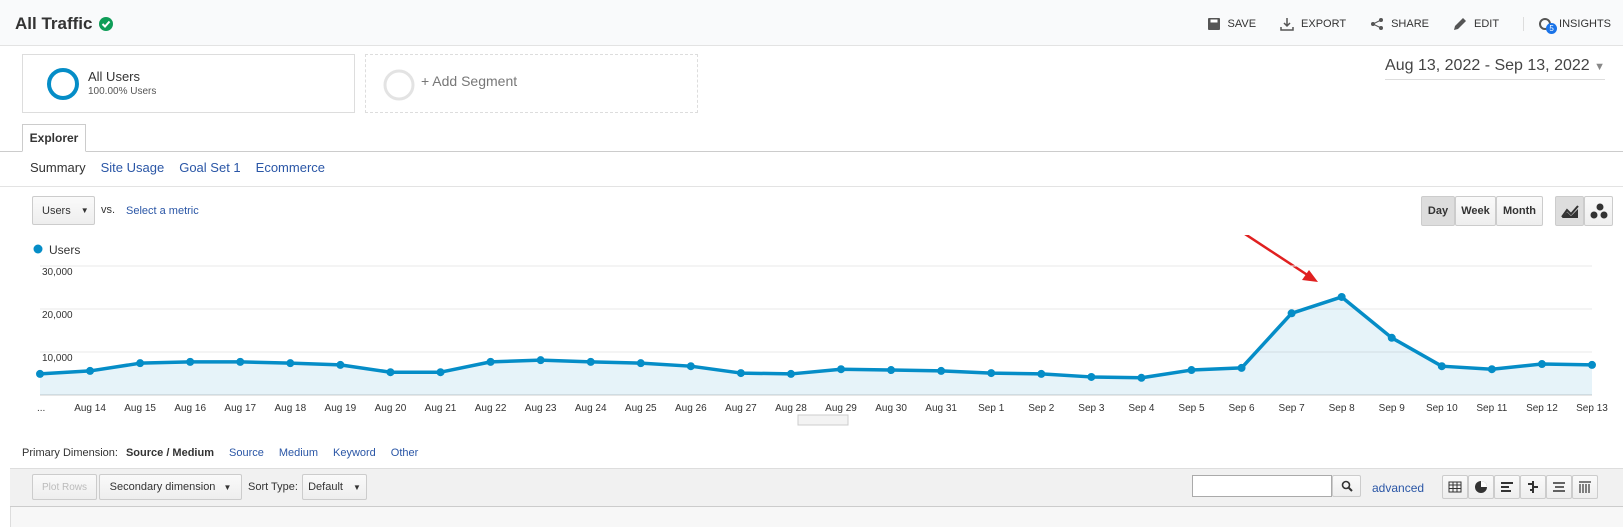  What do you see at coordinates (1392, 408) in the screenshot?
I see `x-tick-label: Sep 9` at bounding box center [1392, 408].